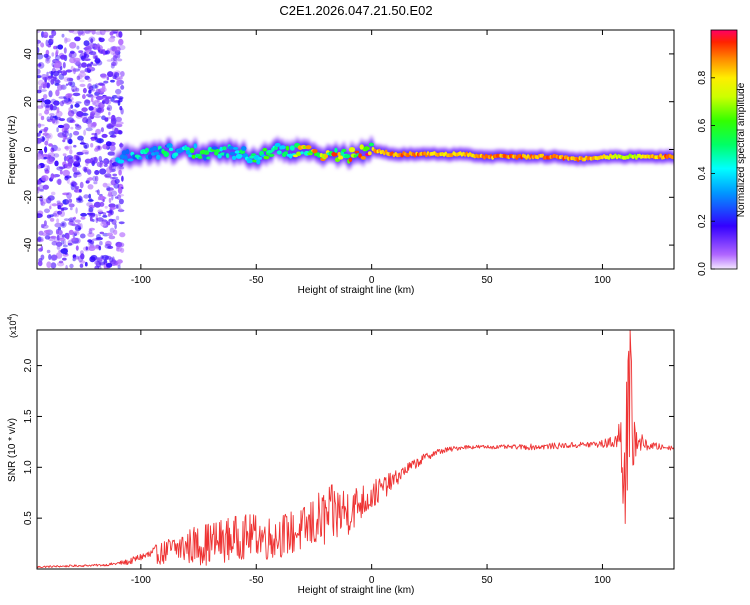 This screenshot has height=605, width=750. What do you see at coordinates (28, 149) in the screenshot?
I see `top-y-tick-label: 0` at bounding box center [28, 149].